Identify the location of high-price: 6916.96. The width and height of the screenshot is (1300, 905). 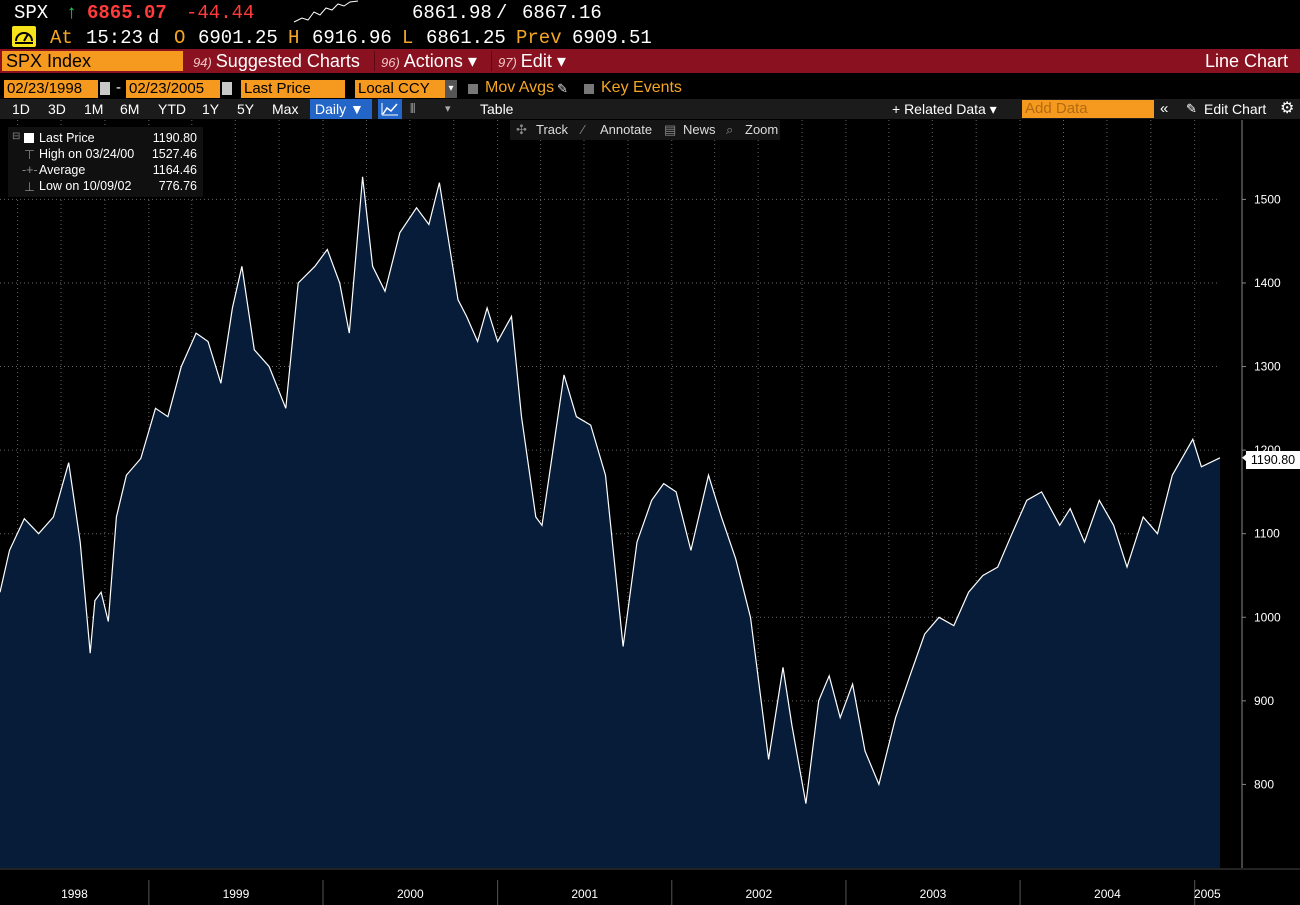
(352, 38).